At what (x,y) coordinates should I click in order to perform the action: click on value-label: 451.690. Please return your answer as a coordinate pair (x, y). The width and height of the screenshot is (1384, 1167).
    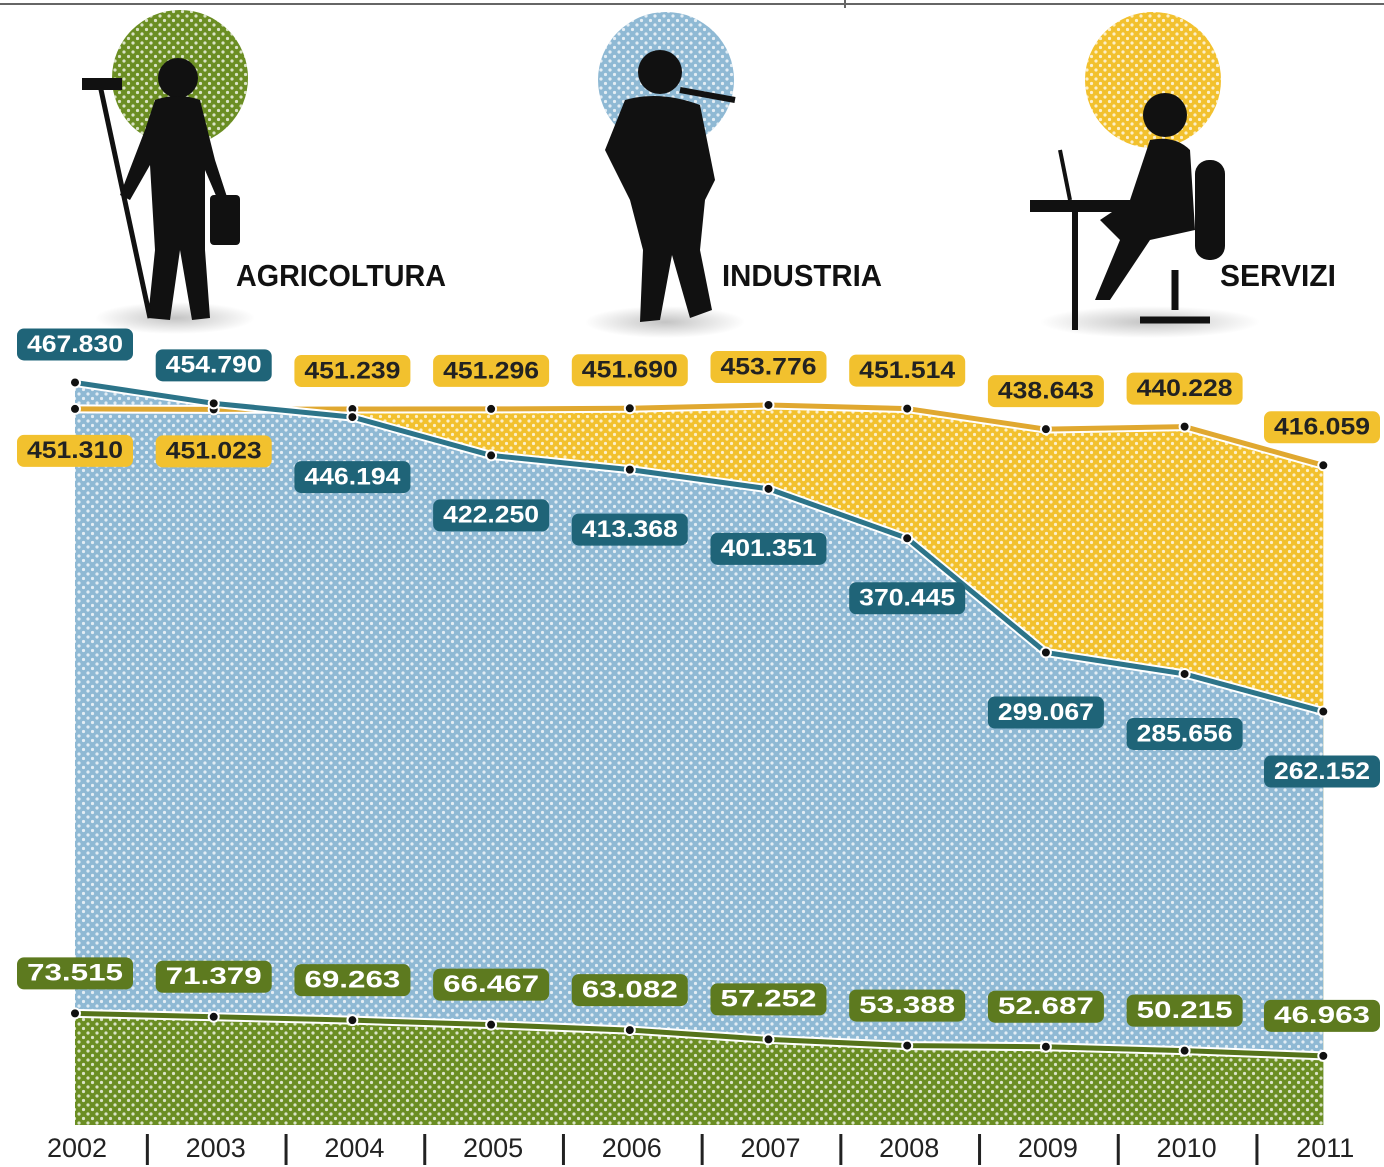
    Looking at the image, I should click on (630, 370).